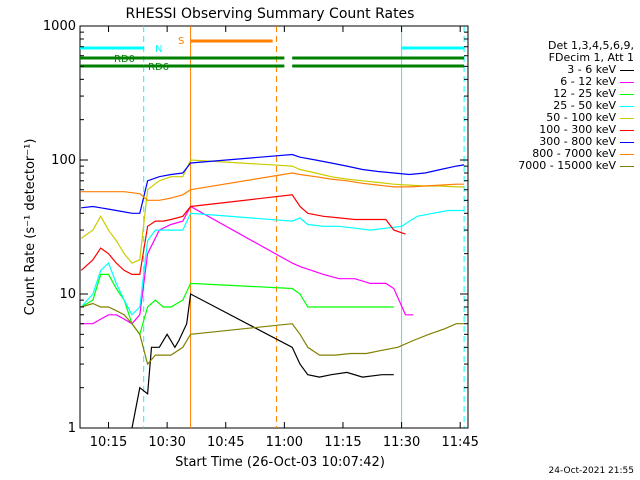 The image size is (640, 480). I want to click on legend-item-6: 300 - 800 keV, so click(576, 142).